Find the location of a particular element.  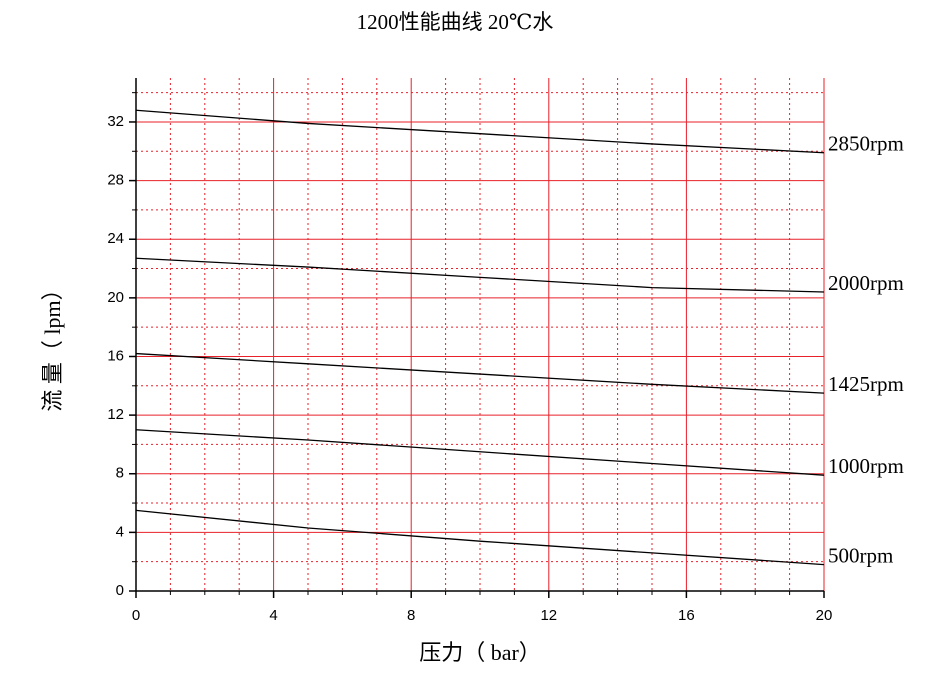

x-tick-label: 4 is located at coordinates (273, 615).